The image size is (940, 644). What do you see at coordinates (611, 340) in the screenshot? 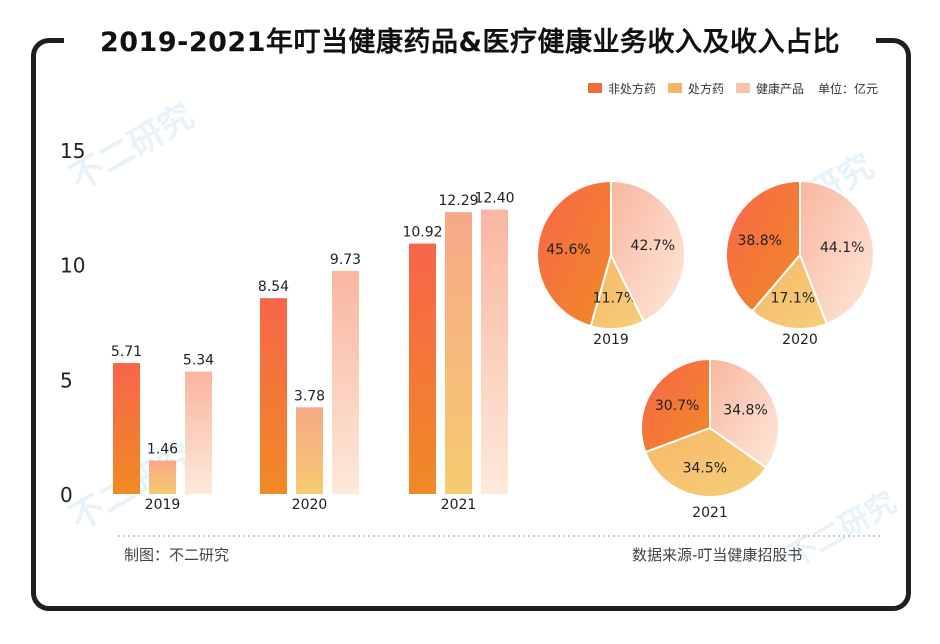
I see `pie-year-label: 2019` at bounding box center [611, 340].